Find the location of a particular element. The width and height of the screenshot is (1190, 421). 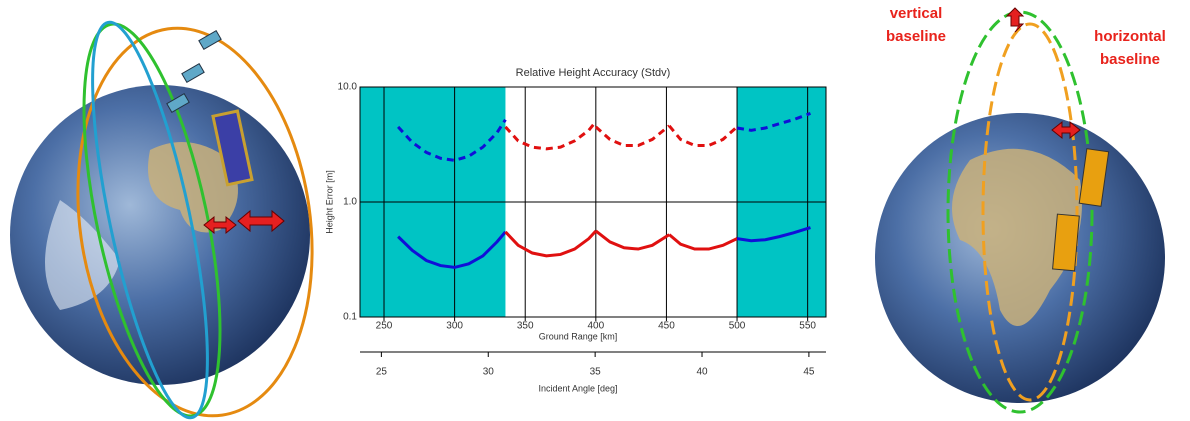

y-tick-label: 0.1 is located at coordinates (350, 317).